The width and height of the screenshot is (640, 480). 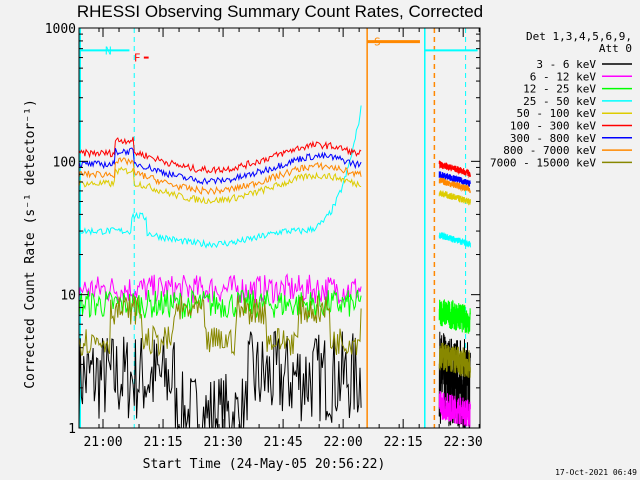 I want to click on legend-label-7: 800 - 7000 keV, so click(x=549, y=150).